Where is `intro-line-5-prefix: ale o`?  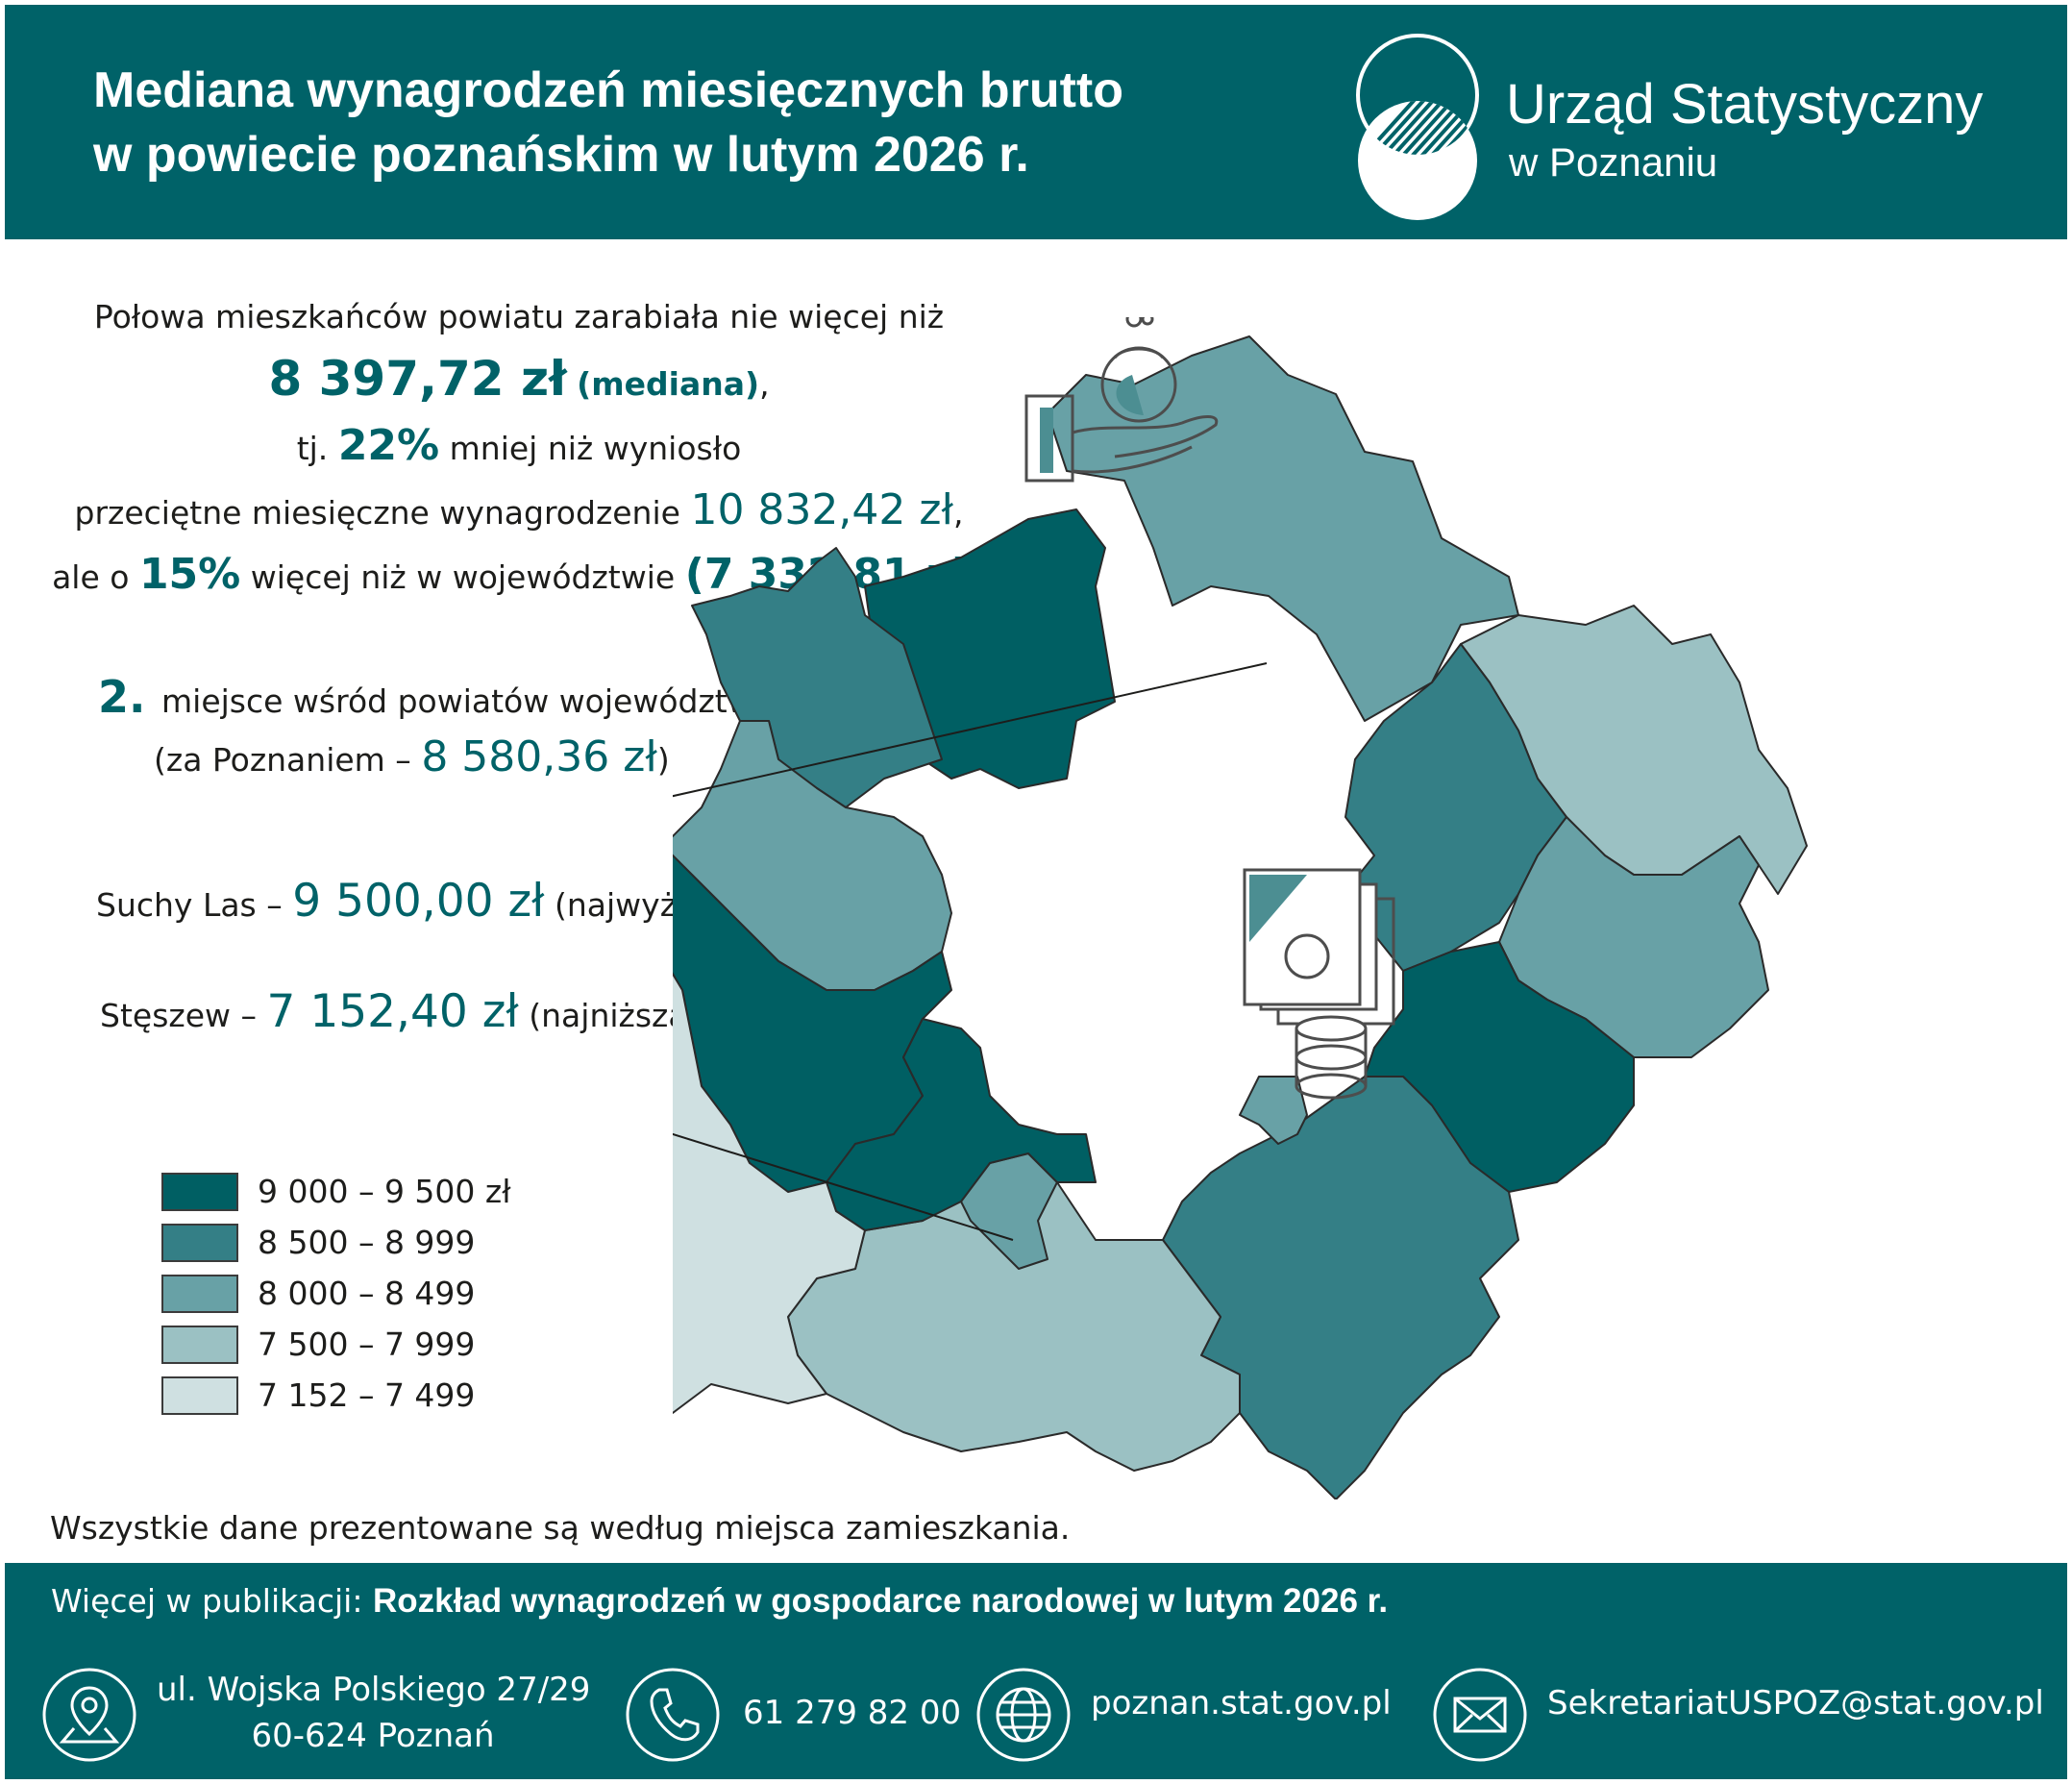
intro-line-5-prefix: ale o is located at coordinates (91, 577).